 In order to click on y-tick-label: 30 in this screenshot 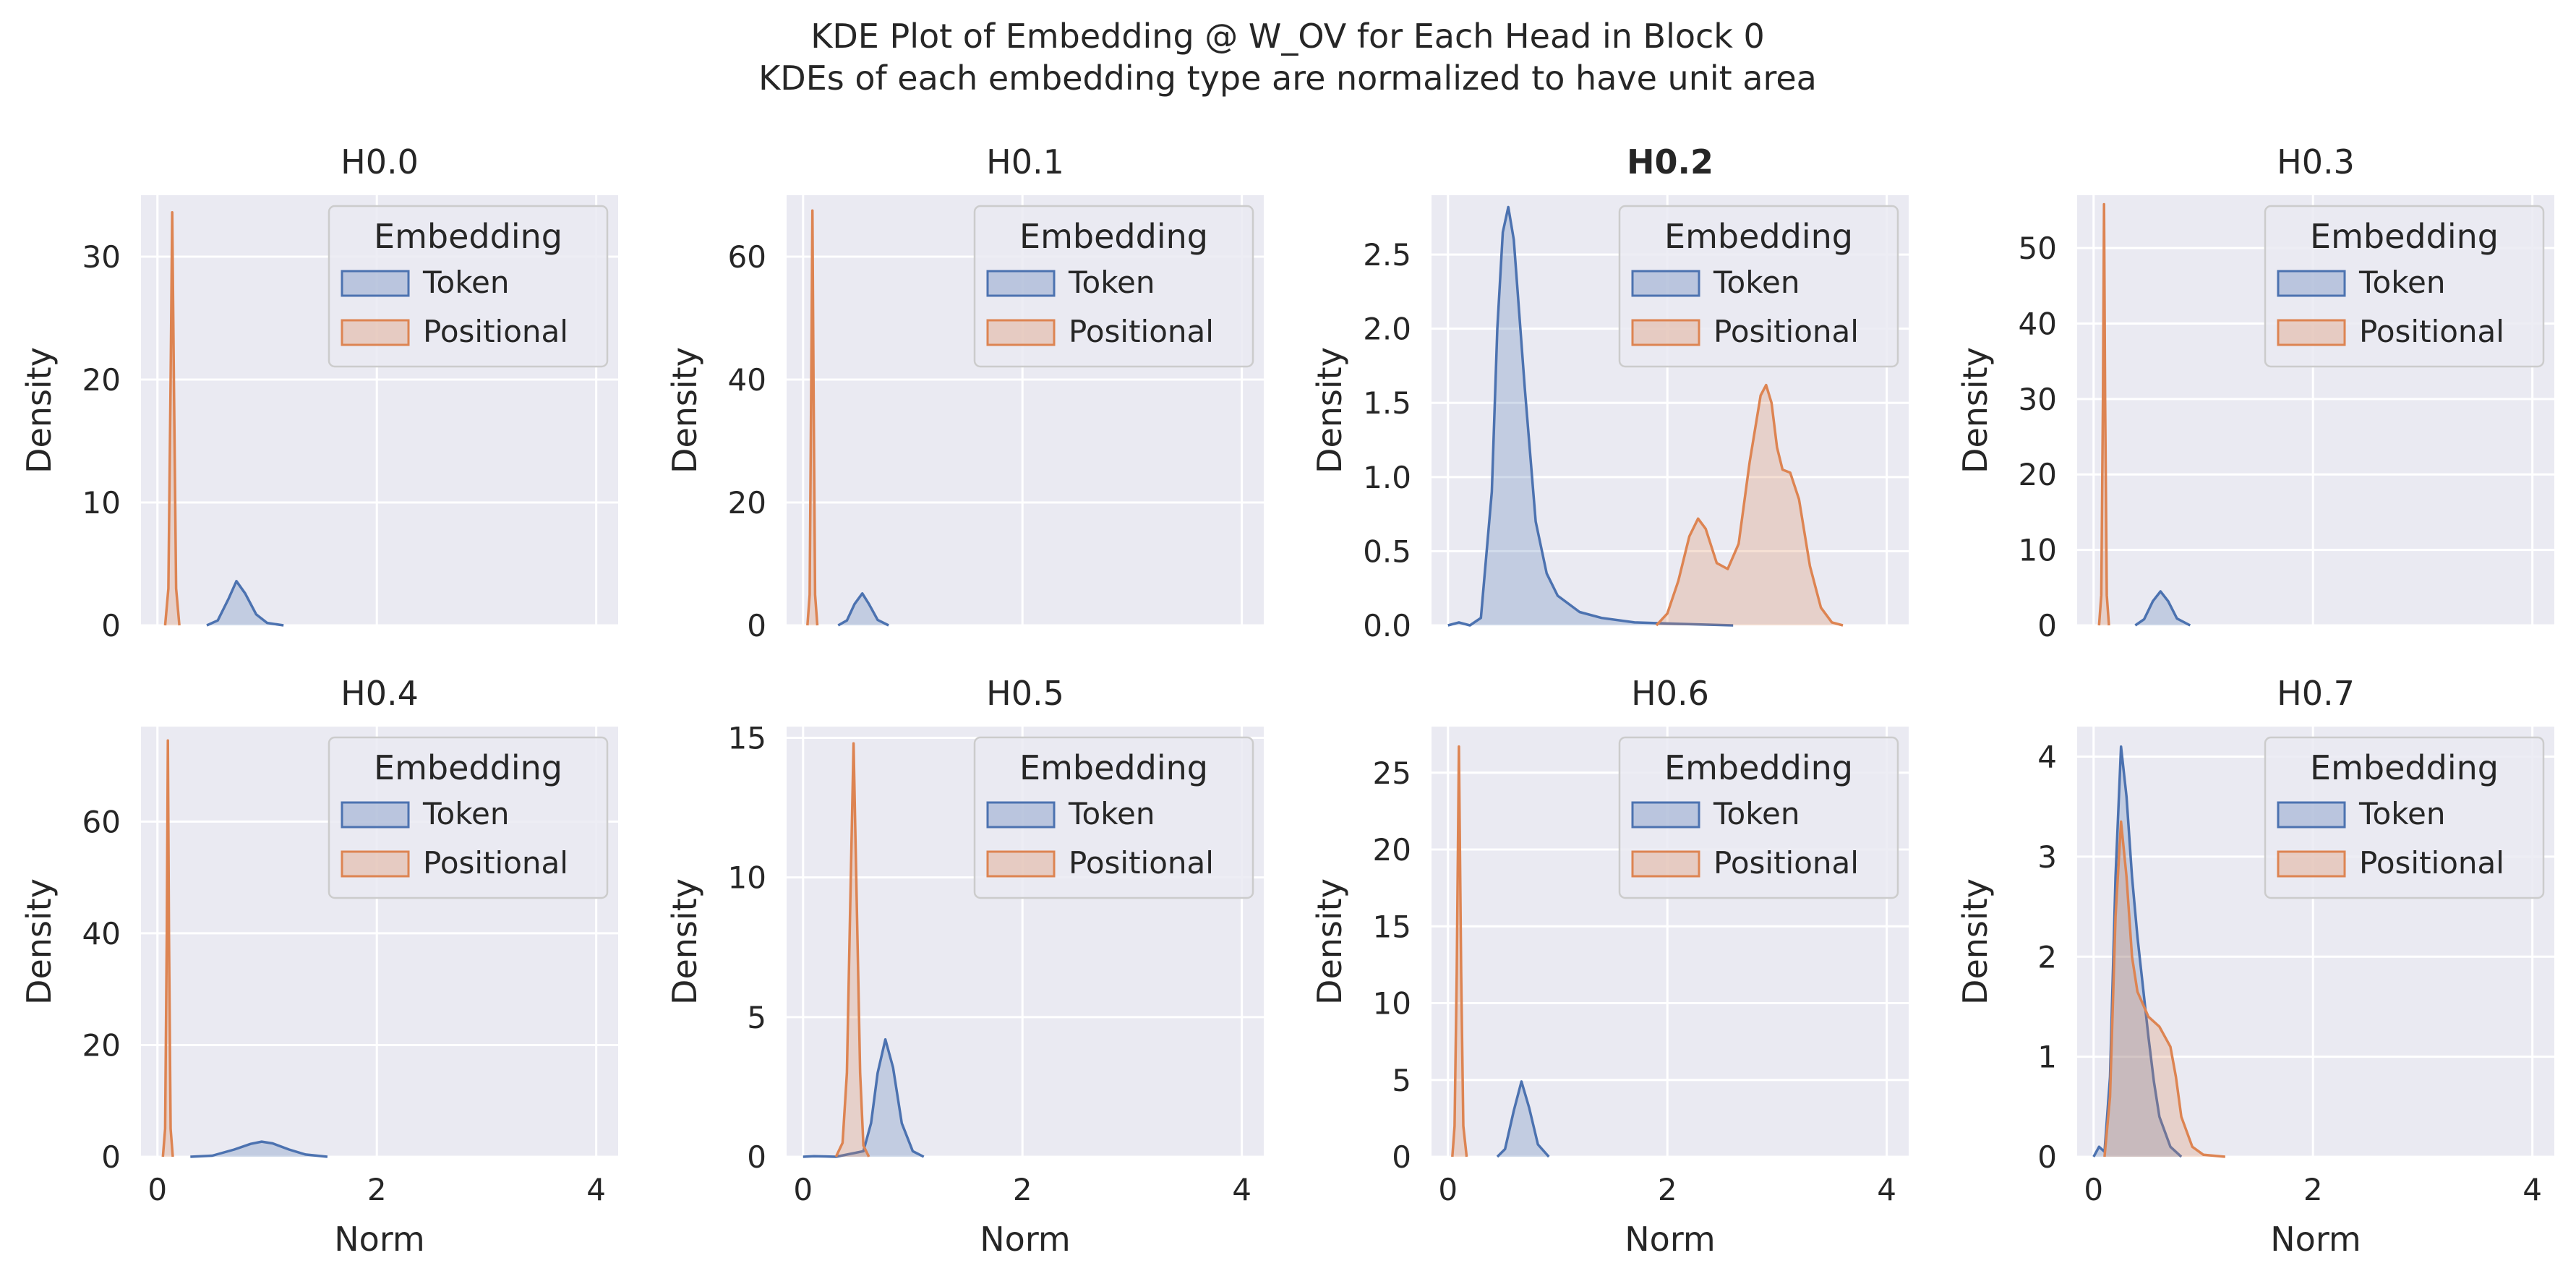, I will do `click(2038, 399)`.